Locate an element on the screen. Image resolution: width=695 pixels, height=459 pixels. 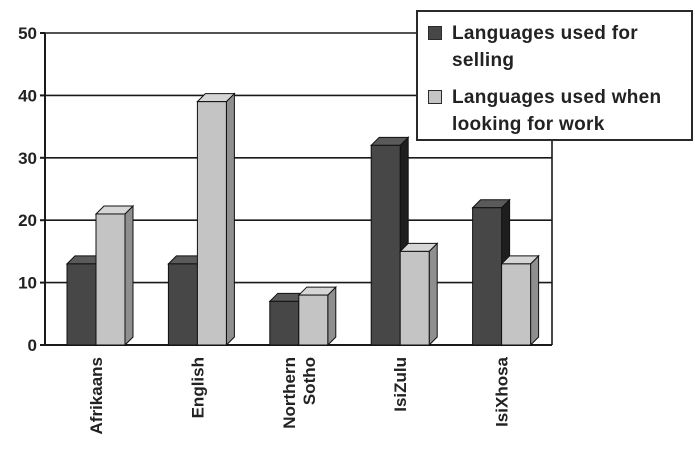
x-tick-label-line: Afrikaans is located at coordinates (96, 395).